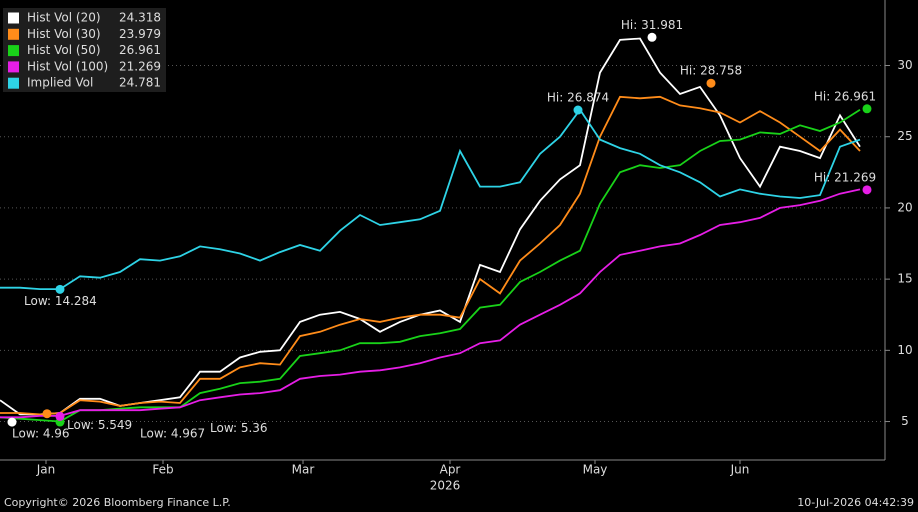  I want to click on annotation-label: Hi: 26.874, so click(578, 98).